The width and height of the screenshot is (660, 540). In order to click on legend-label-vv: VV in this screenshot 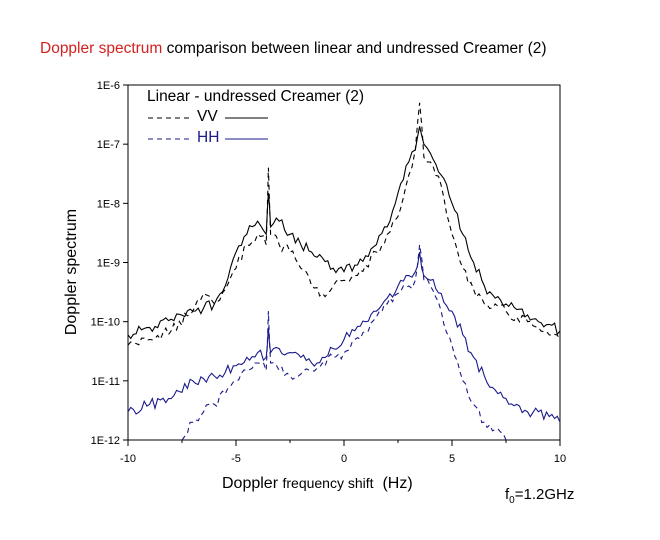, I will do `click(207, 116)`.